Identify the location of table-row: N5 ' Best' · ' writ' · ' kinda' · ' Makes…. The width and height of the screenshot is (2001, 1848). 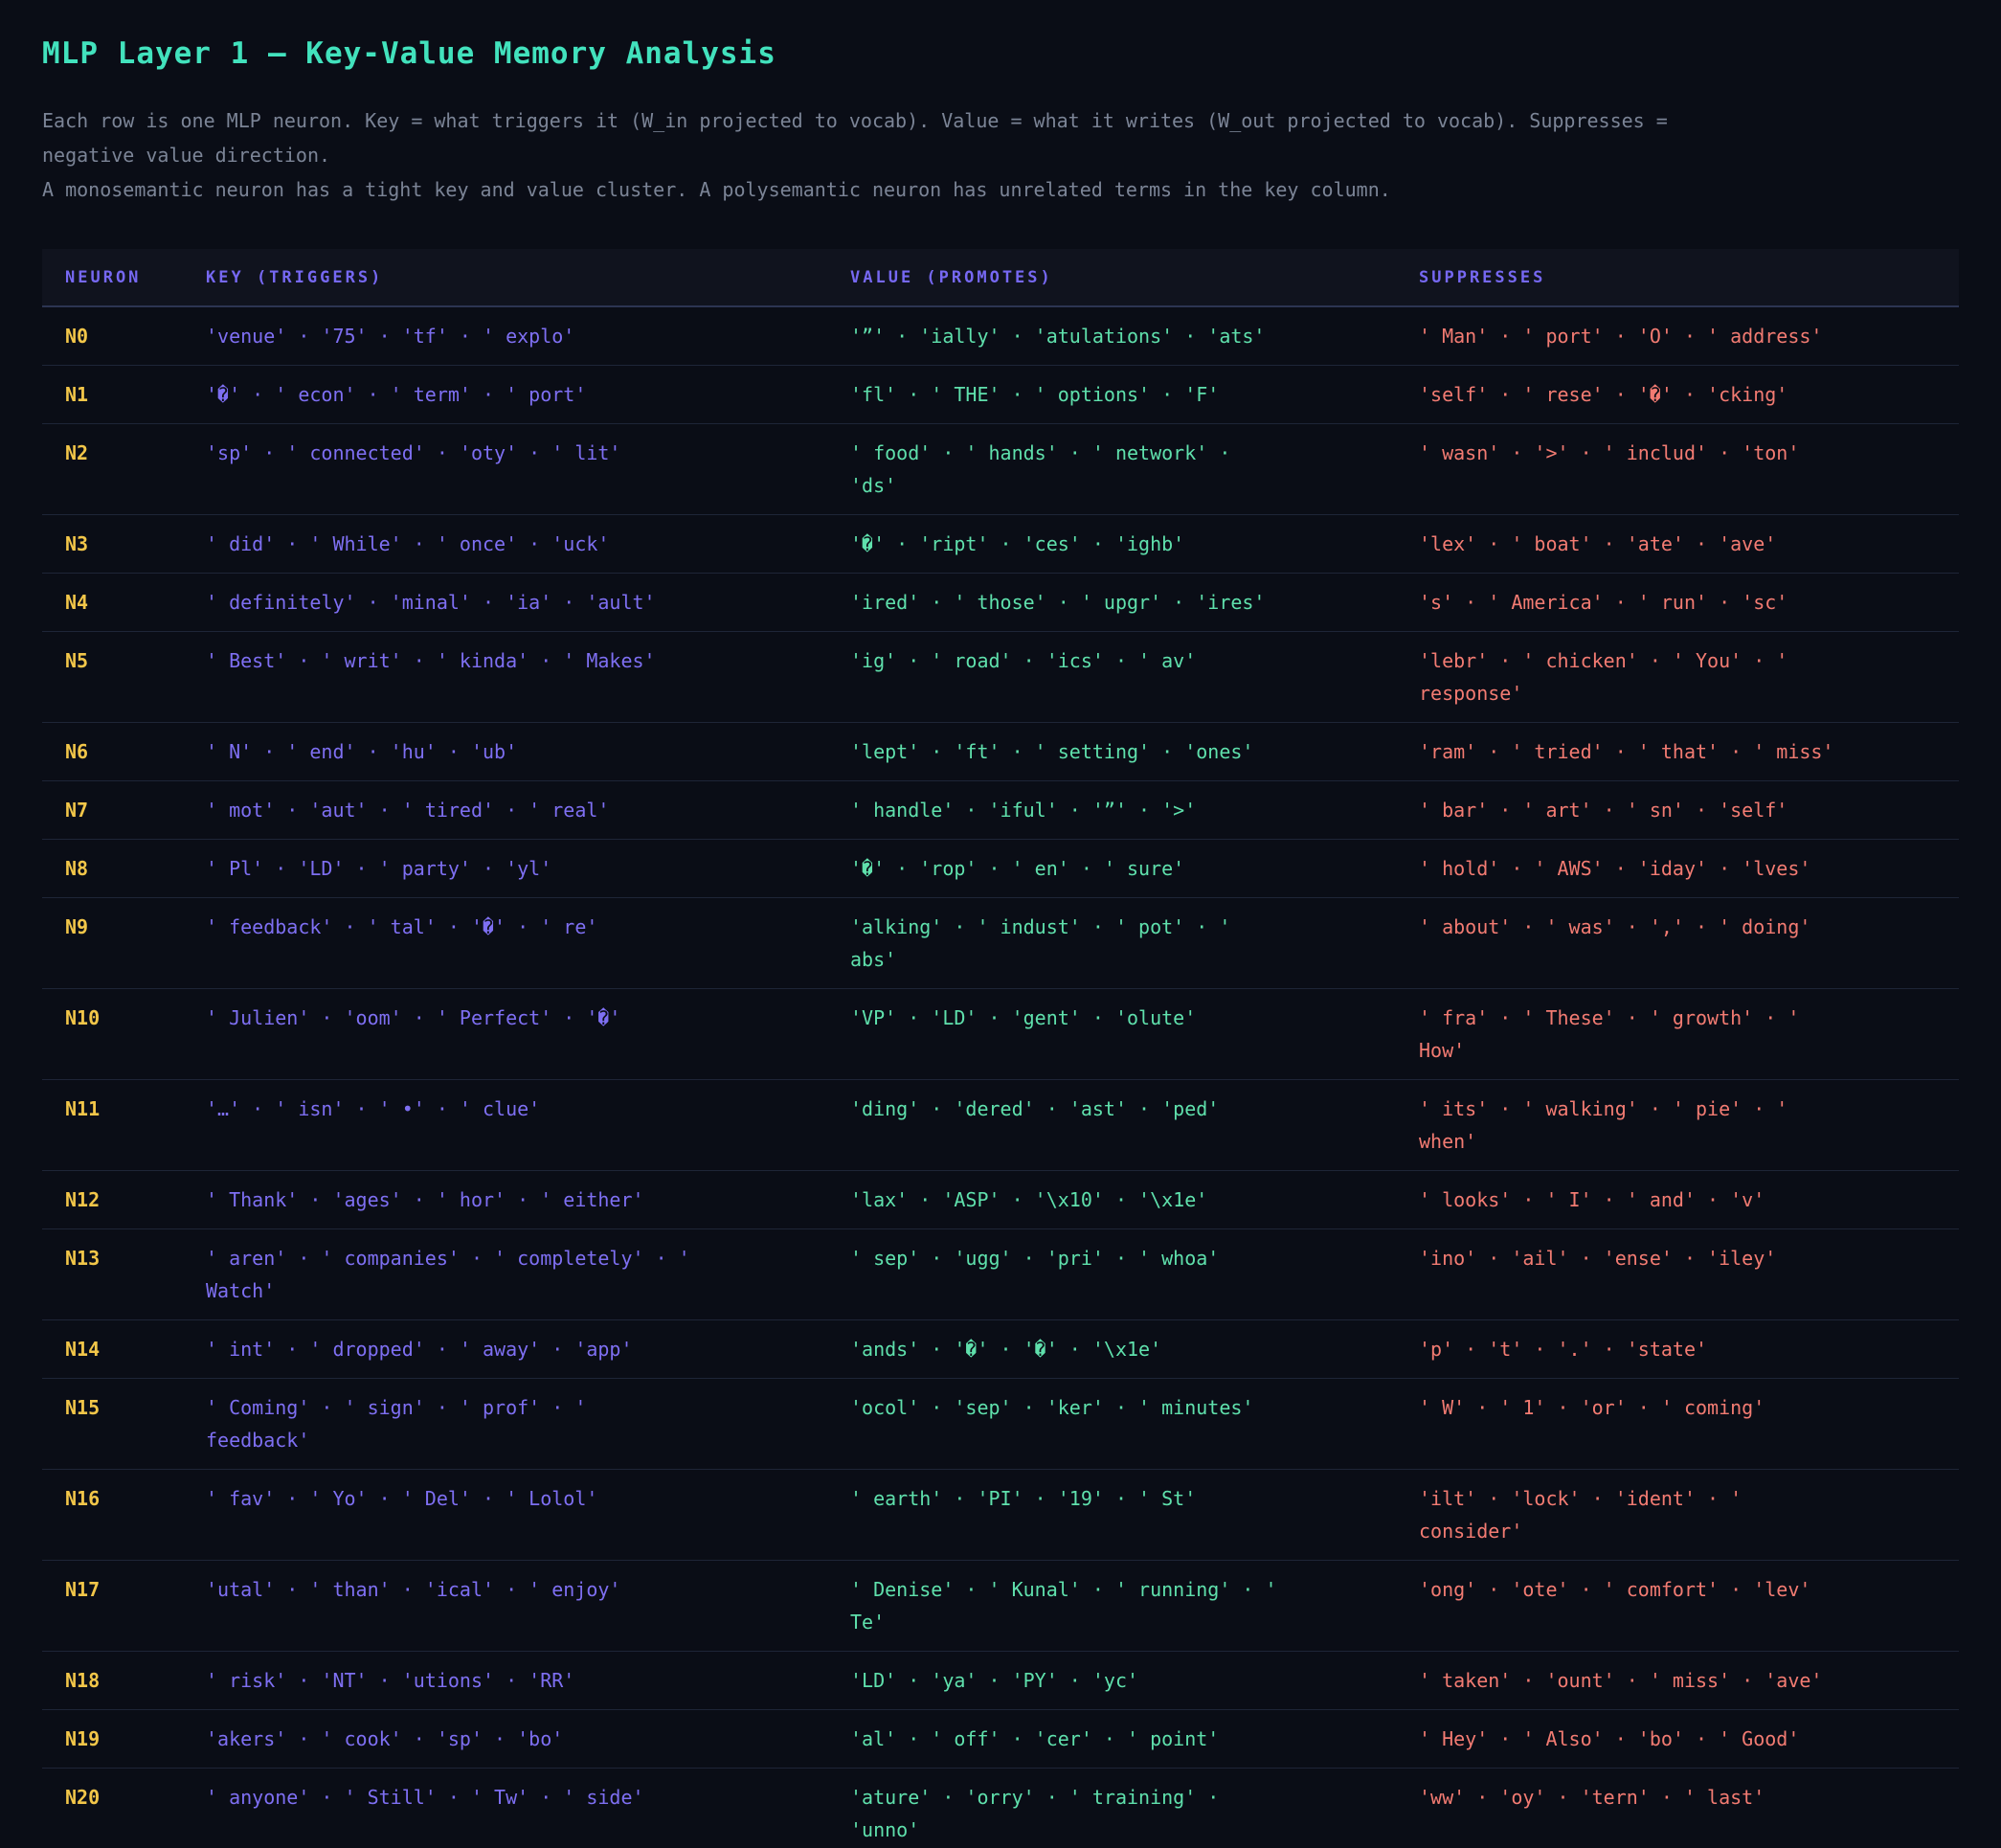
(1000, 677).